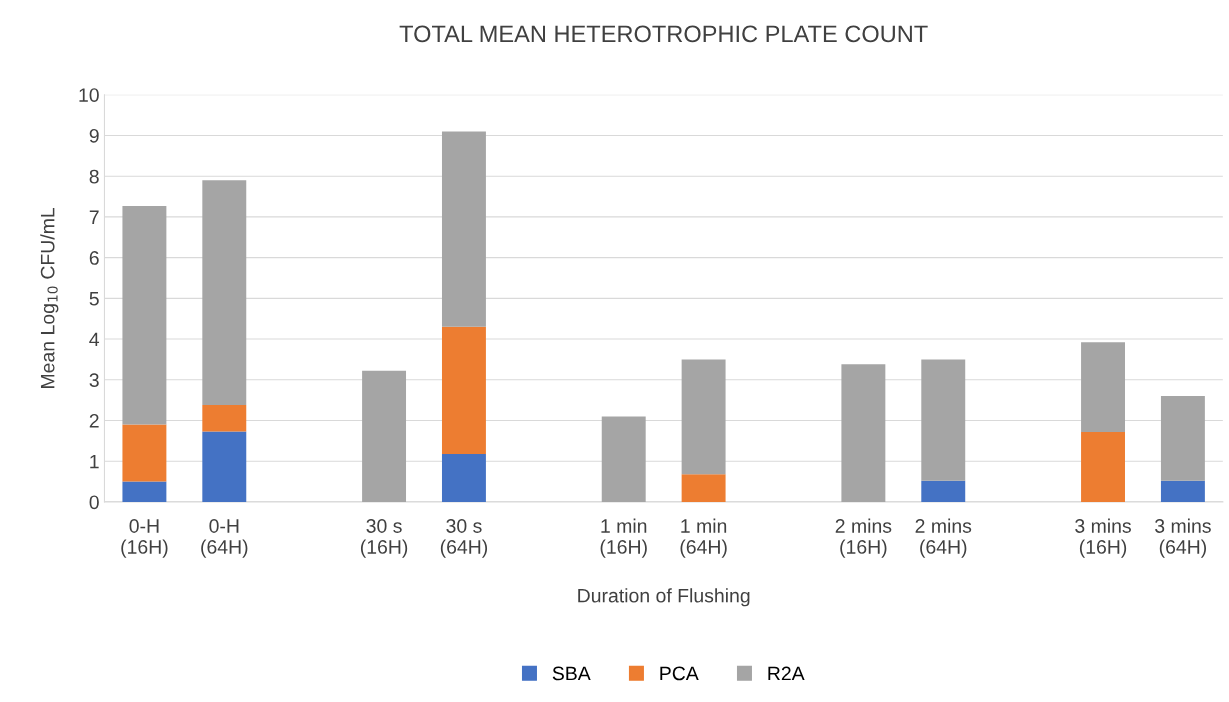  Describe the element at coordinates (89, 95) in the screenshot. I see `y-tick-label: 10` at that location.